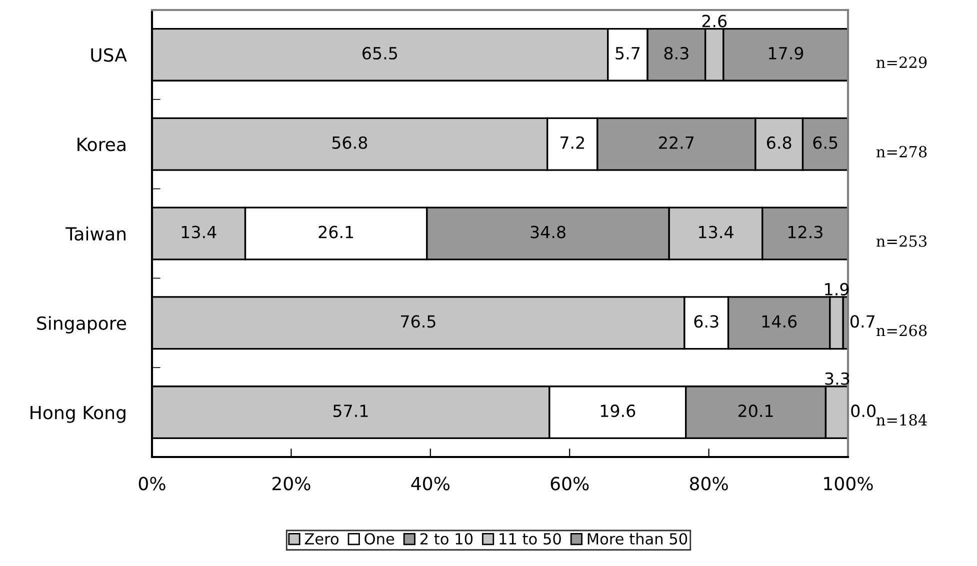 Image resolution: width=977 pixels, height=566 pixels. I want to click on text: n=278, so click(901, 152).